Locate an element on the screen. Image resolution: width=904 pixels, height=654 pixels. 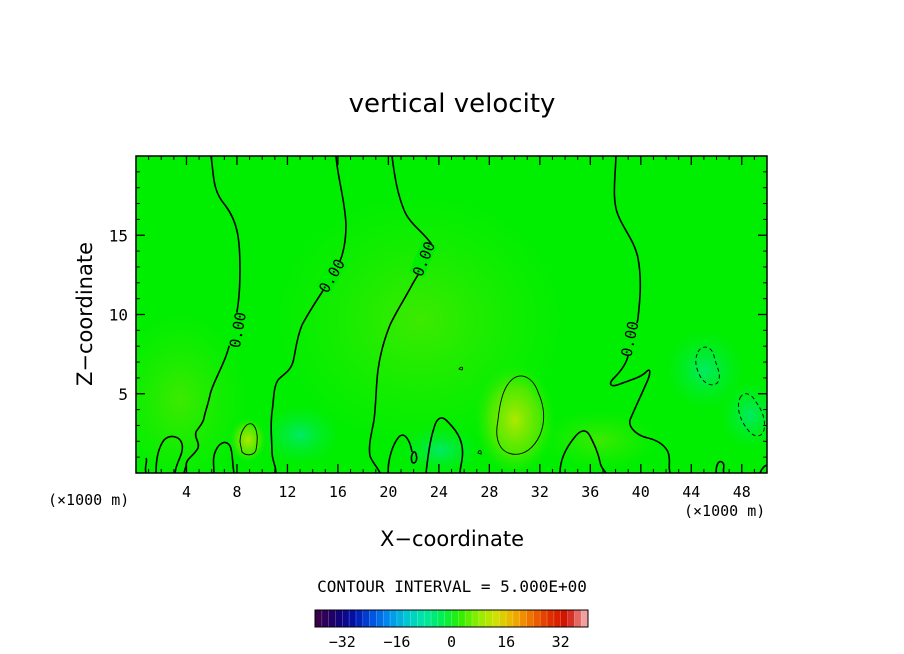
x-tick-label: 32 is located at coordinates (540, 492).